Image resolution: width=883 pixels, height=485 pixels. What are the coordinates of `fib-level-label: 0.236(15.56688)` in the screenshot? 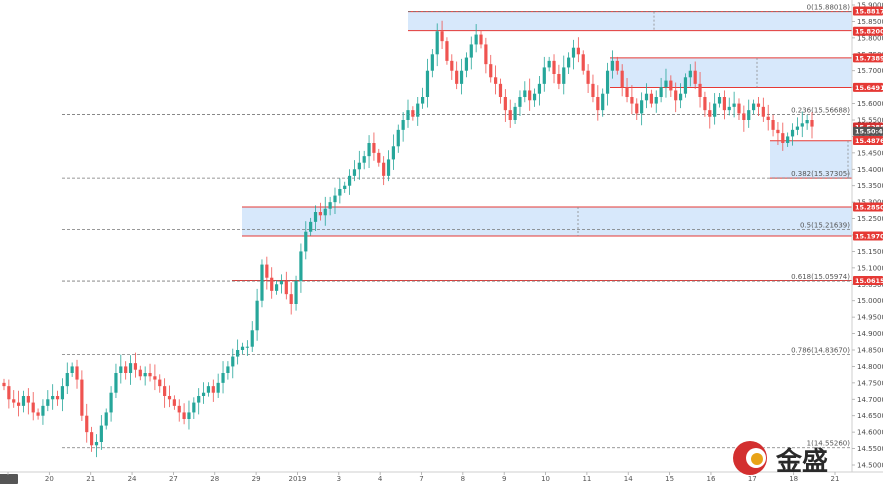 It's located at (820, 110).